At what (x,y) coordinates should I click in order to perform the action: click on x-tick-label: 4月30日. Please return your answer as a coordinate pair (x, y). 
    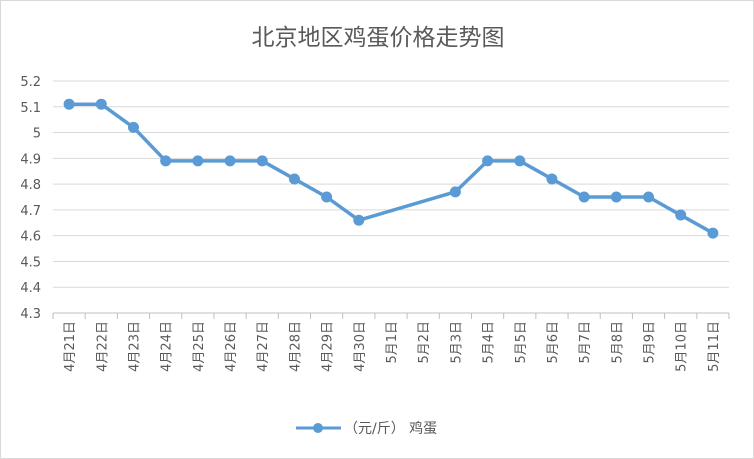
    Looking at the image, I should click on (360, 346).